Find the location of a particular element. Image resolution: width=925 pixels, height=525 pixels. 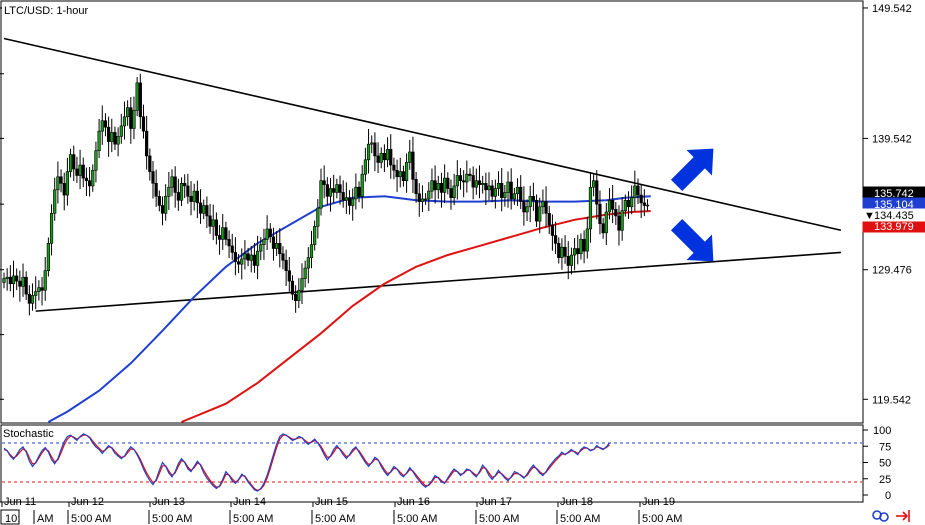

shift-arrow-icon is located at coordinates (903, 516).